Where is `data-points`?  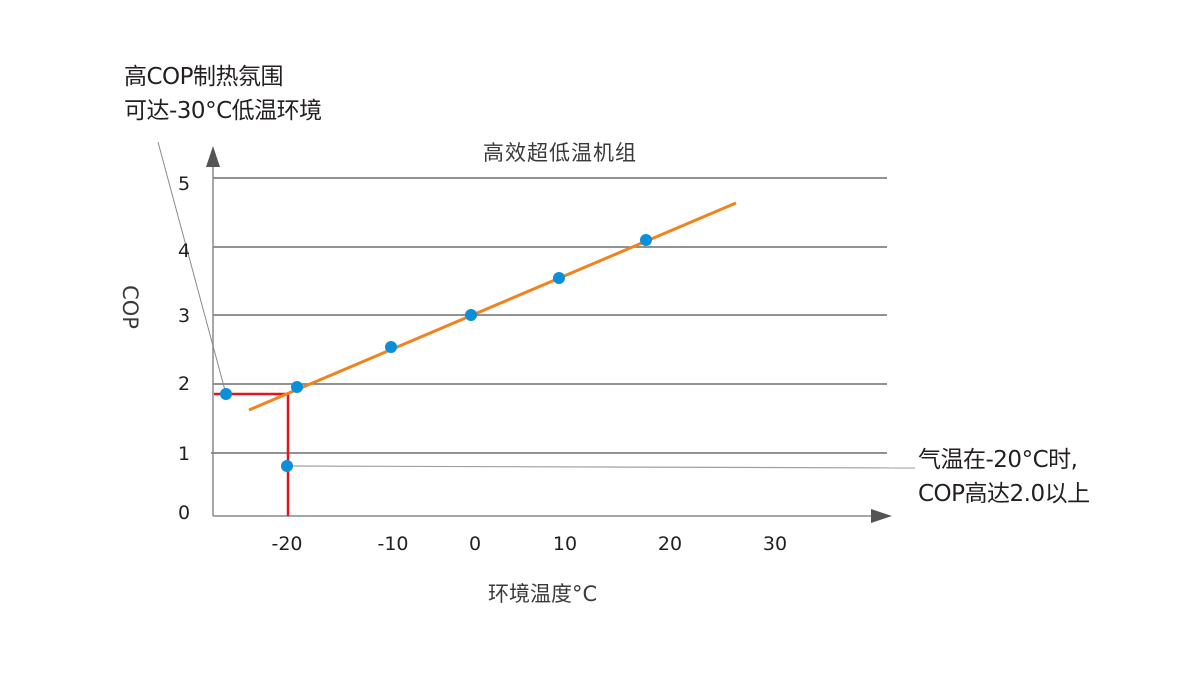
data-points is located at coordinates (436, 353).